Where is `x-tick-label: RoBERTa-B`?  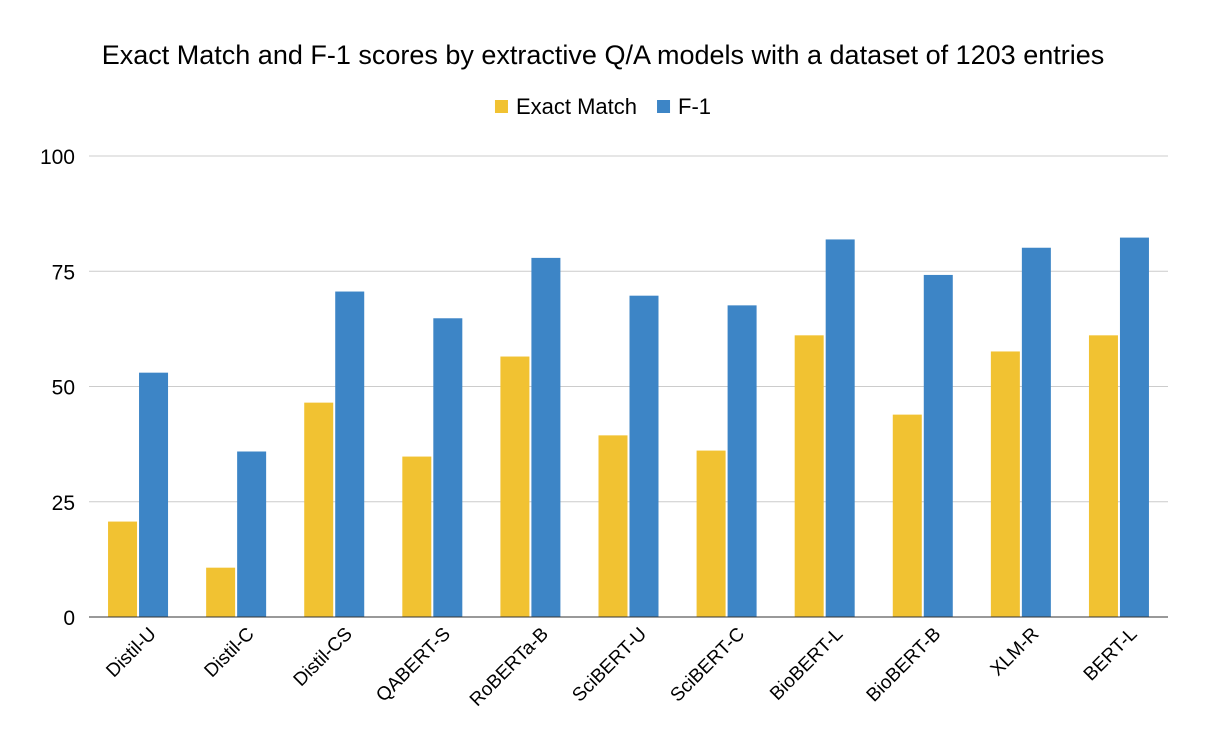
x-tick-label: RoBERTa-B is located at coordinates (509, 667).